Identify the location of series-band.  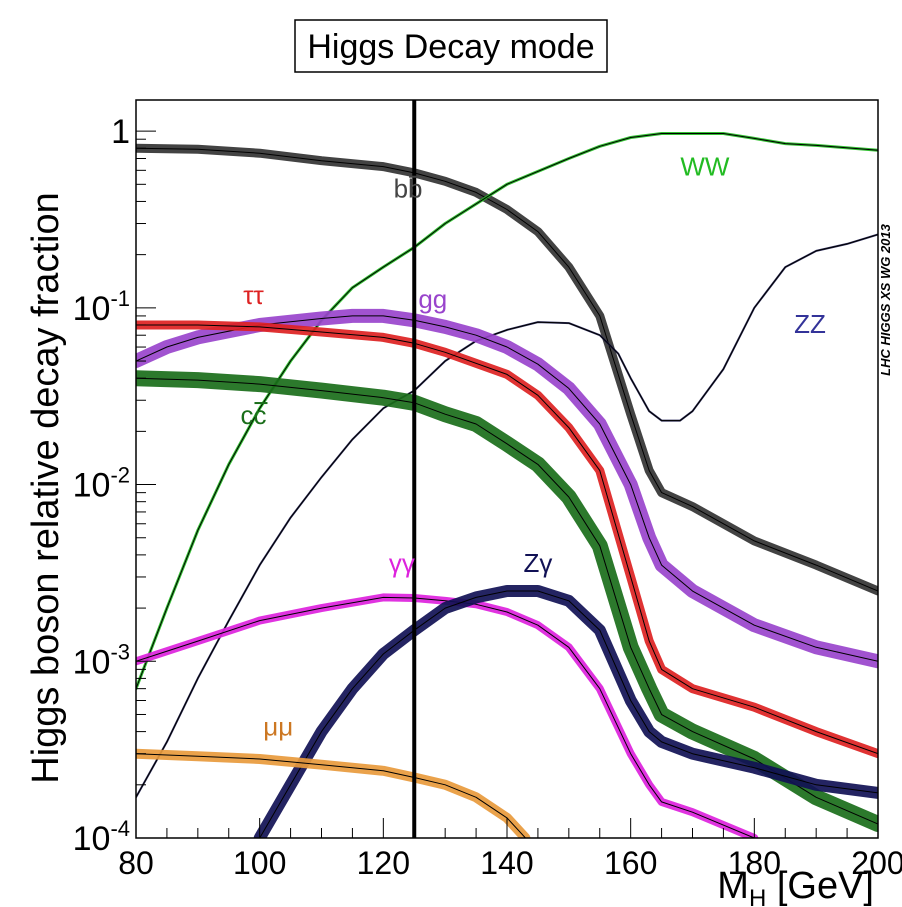
(333, 793).